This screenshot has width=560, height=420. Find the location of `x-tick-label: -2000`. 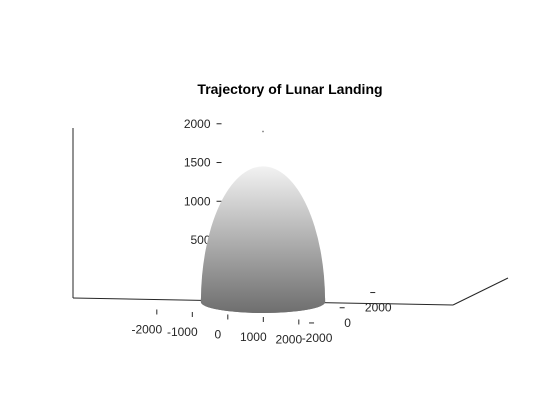

x-tick-label: -2000 is located at coordinates (146, 329).